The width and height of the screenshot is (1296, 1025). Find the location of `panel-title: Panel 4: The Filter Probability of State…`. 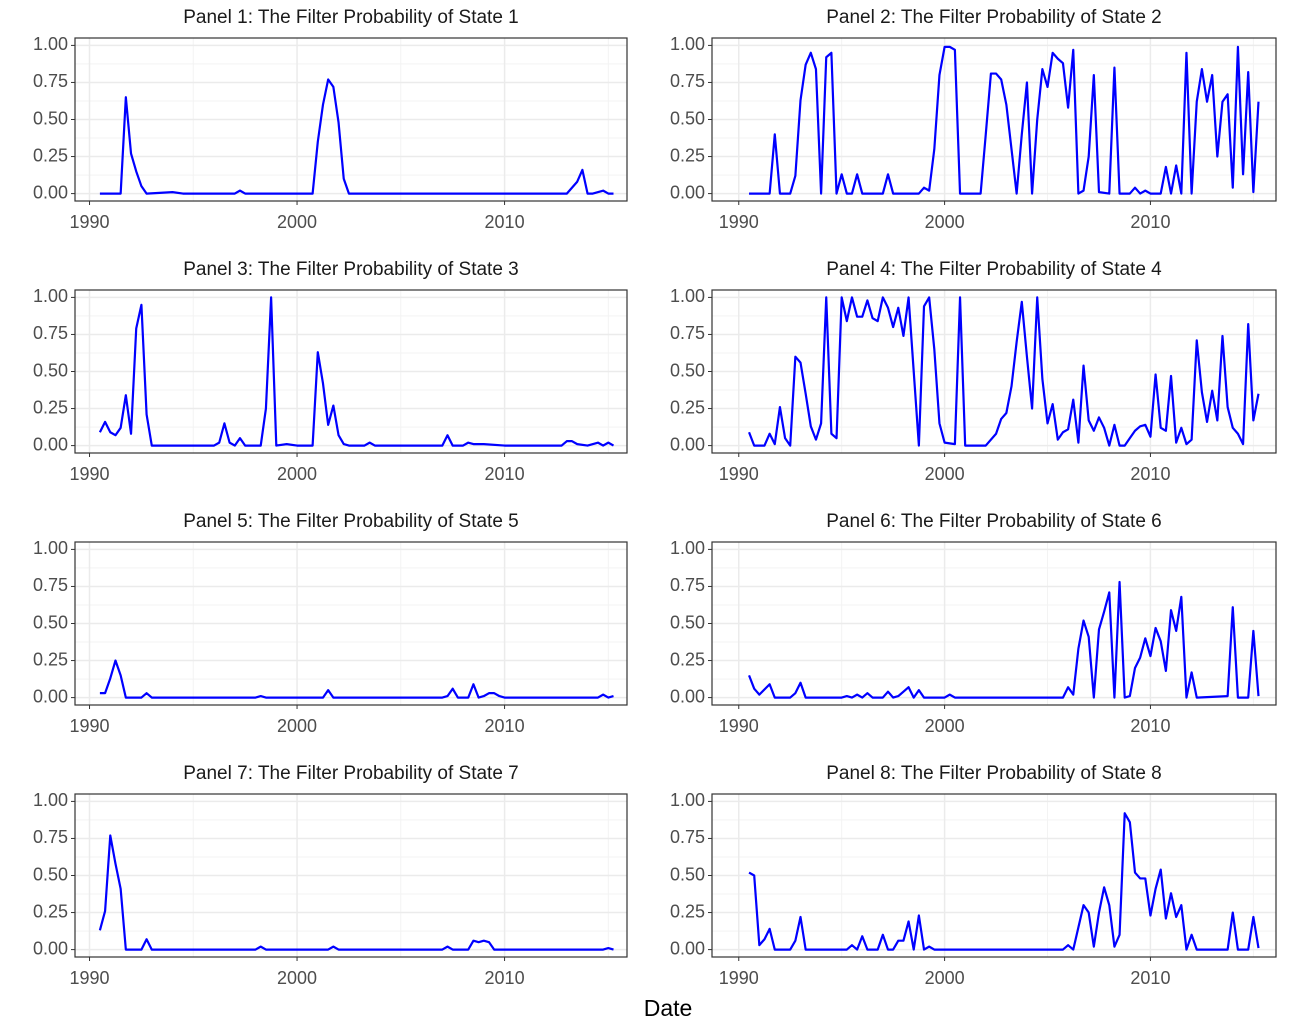

panel-title: Panel 4: The Filter Probability of State… is located at coordinates (994, 269).